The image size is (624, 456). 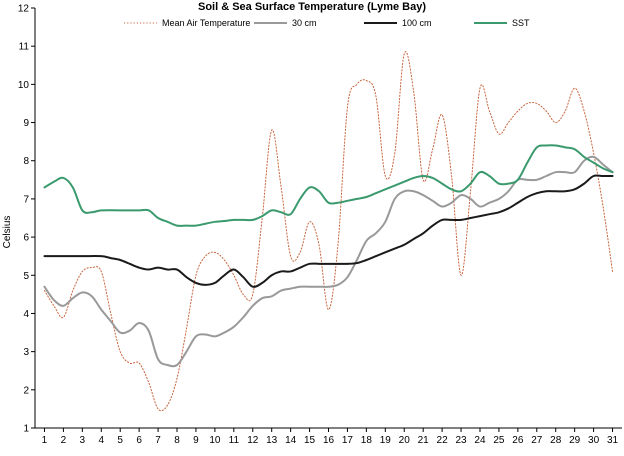 What do you see at coordinates (26, 429) in the screenshot?
I see `y-tick-label: 1` at bounding box center [26, 429].